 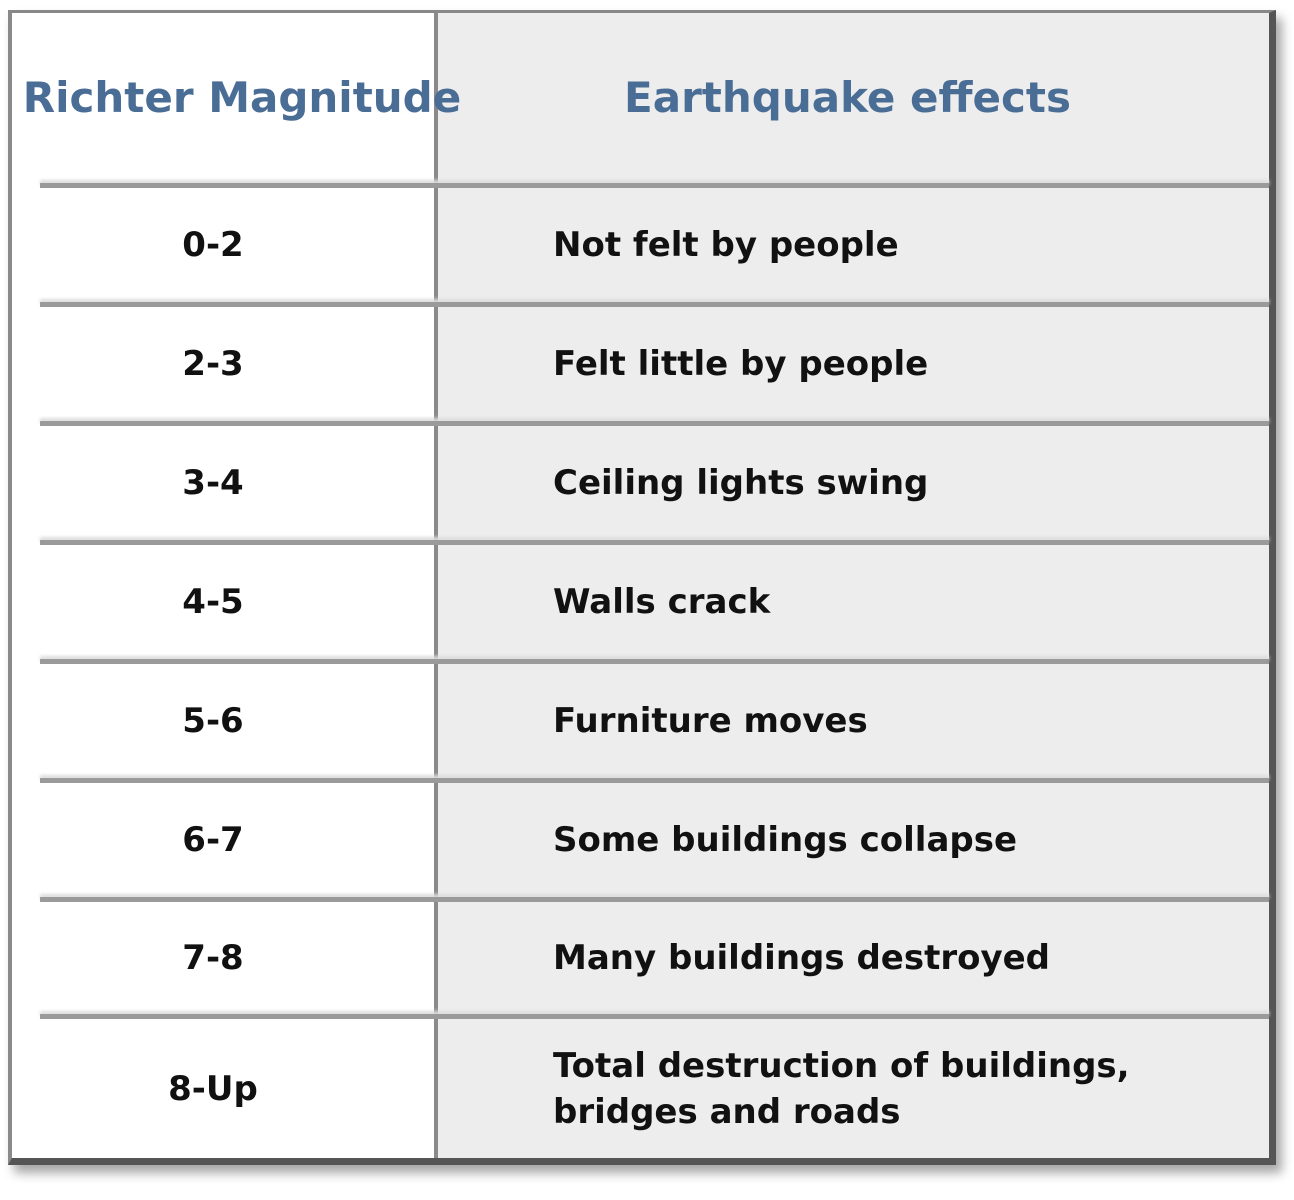 What do you see at coordinates (710, 721) in the screenshot?
I see `effect-cell: Furniture moves` at bounding box center [710, 721].